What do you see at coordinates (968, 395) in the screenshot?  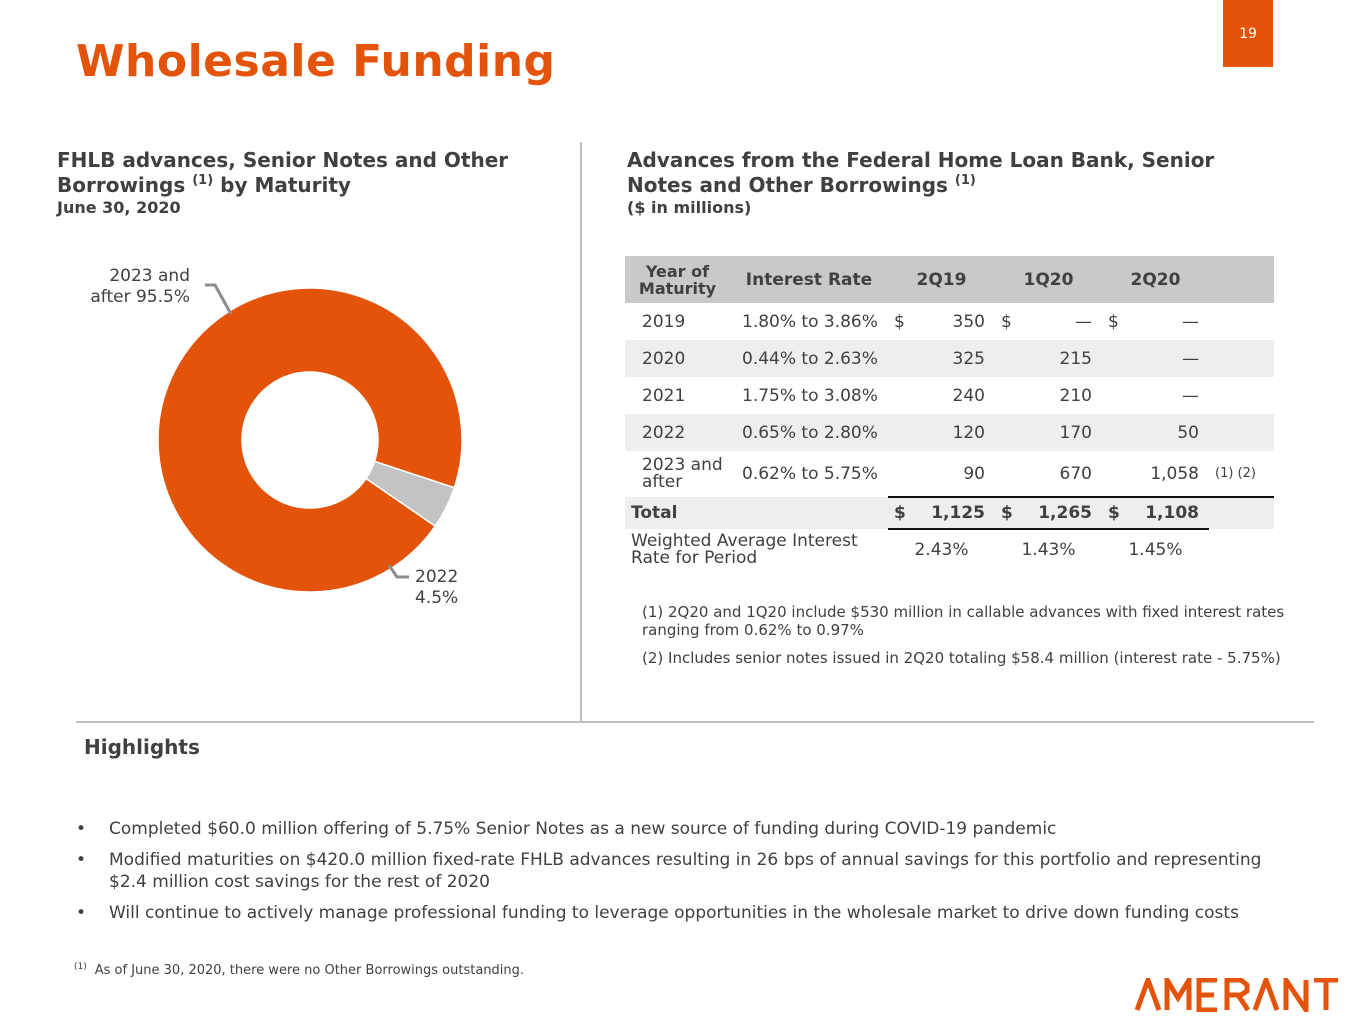 I see `cell-2q19: 240` at bounding box center [968, 395].